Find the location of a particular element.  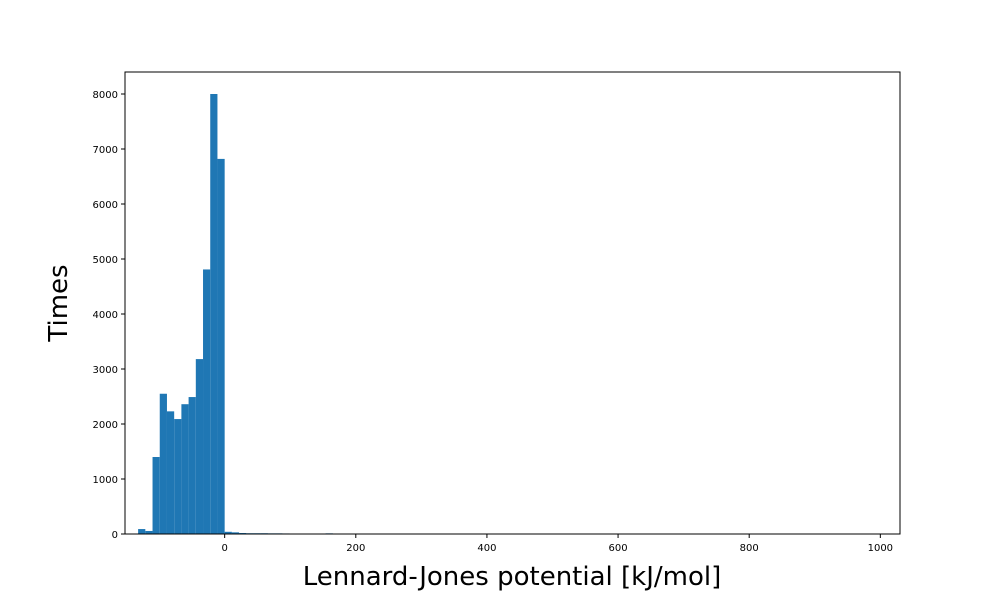

bars-layer is located at coordinates (239, 314).